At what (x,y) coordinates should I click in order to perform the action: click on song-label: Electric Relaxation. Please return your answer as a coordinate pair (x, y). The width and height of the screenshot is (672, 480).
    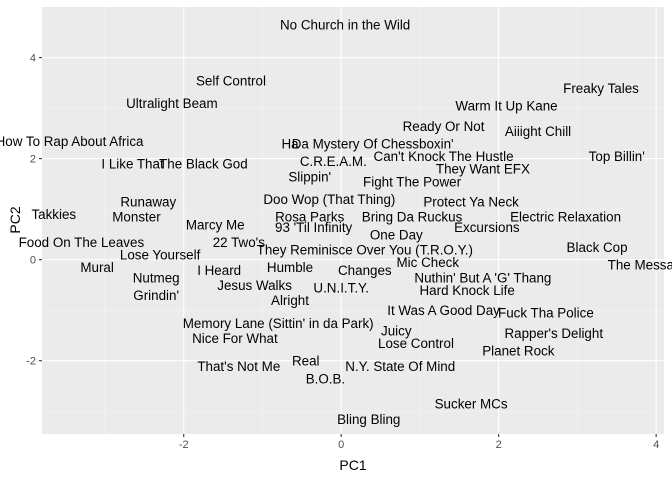
    Looking at the image, I should click on (565, 217).